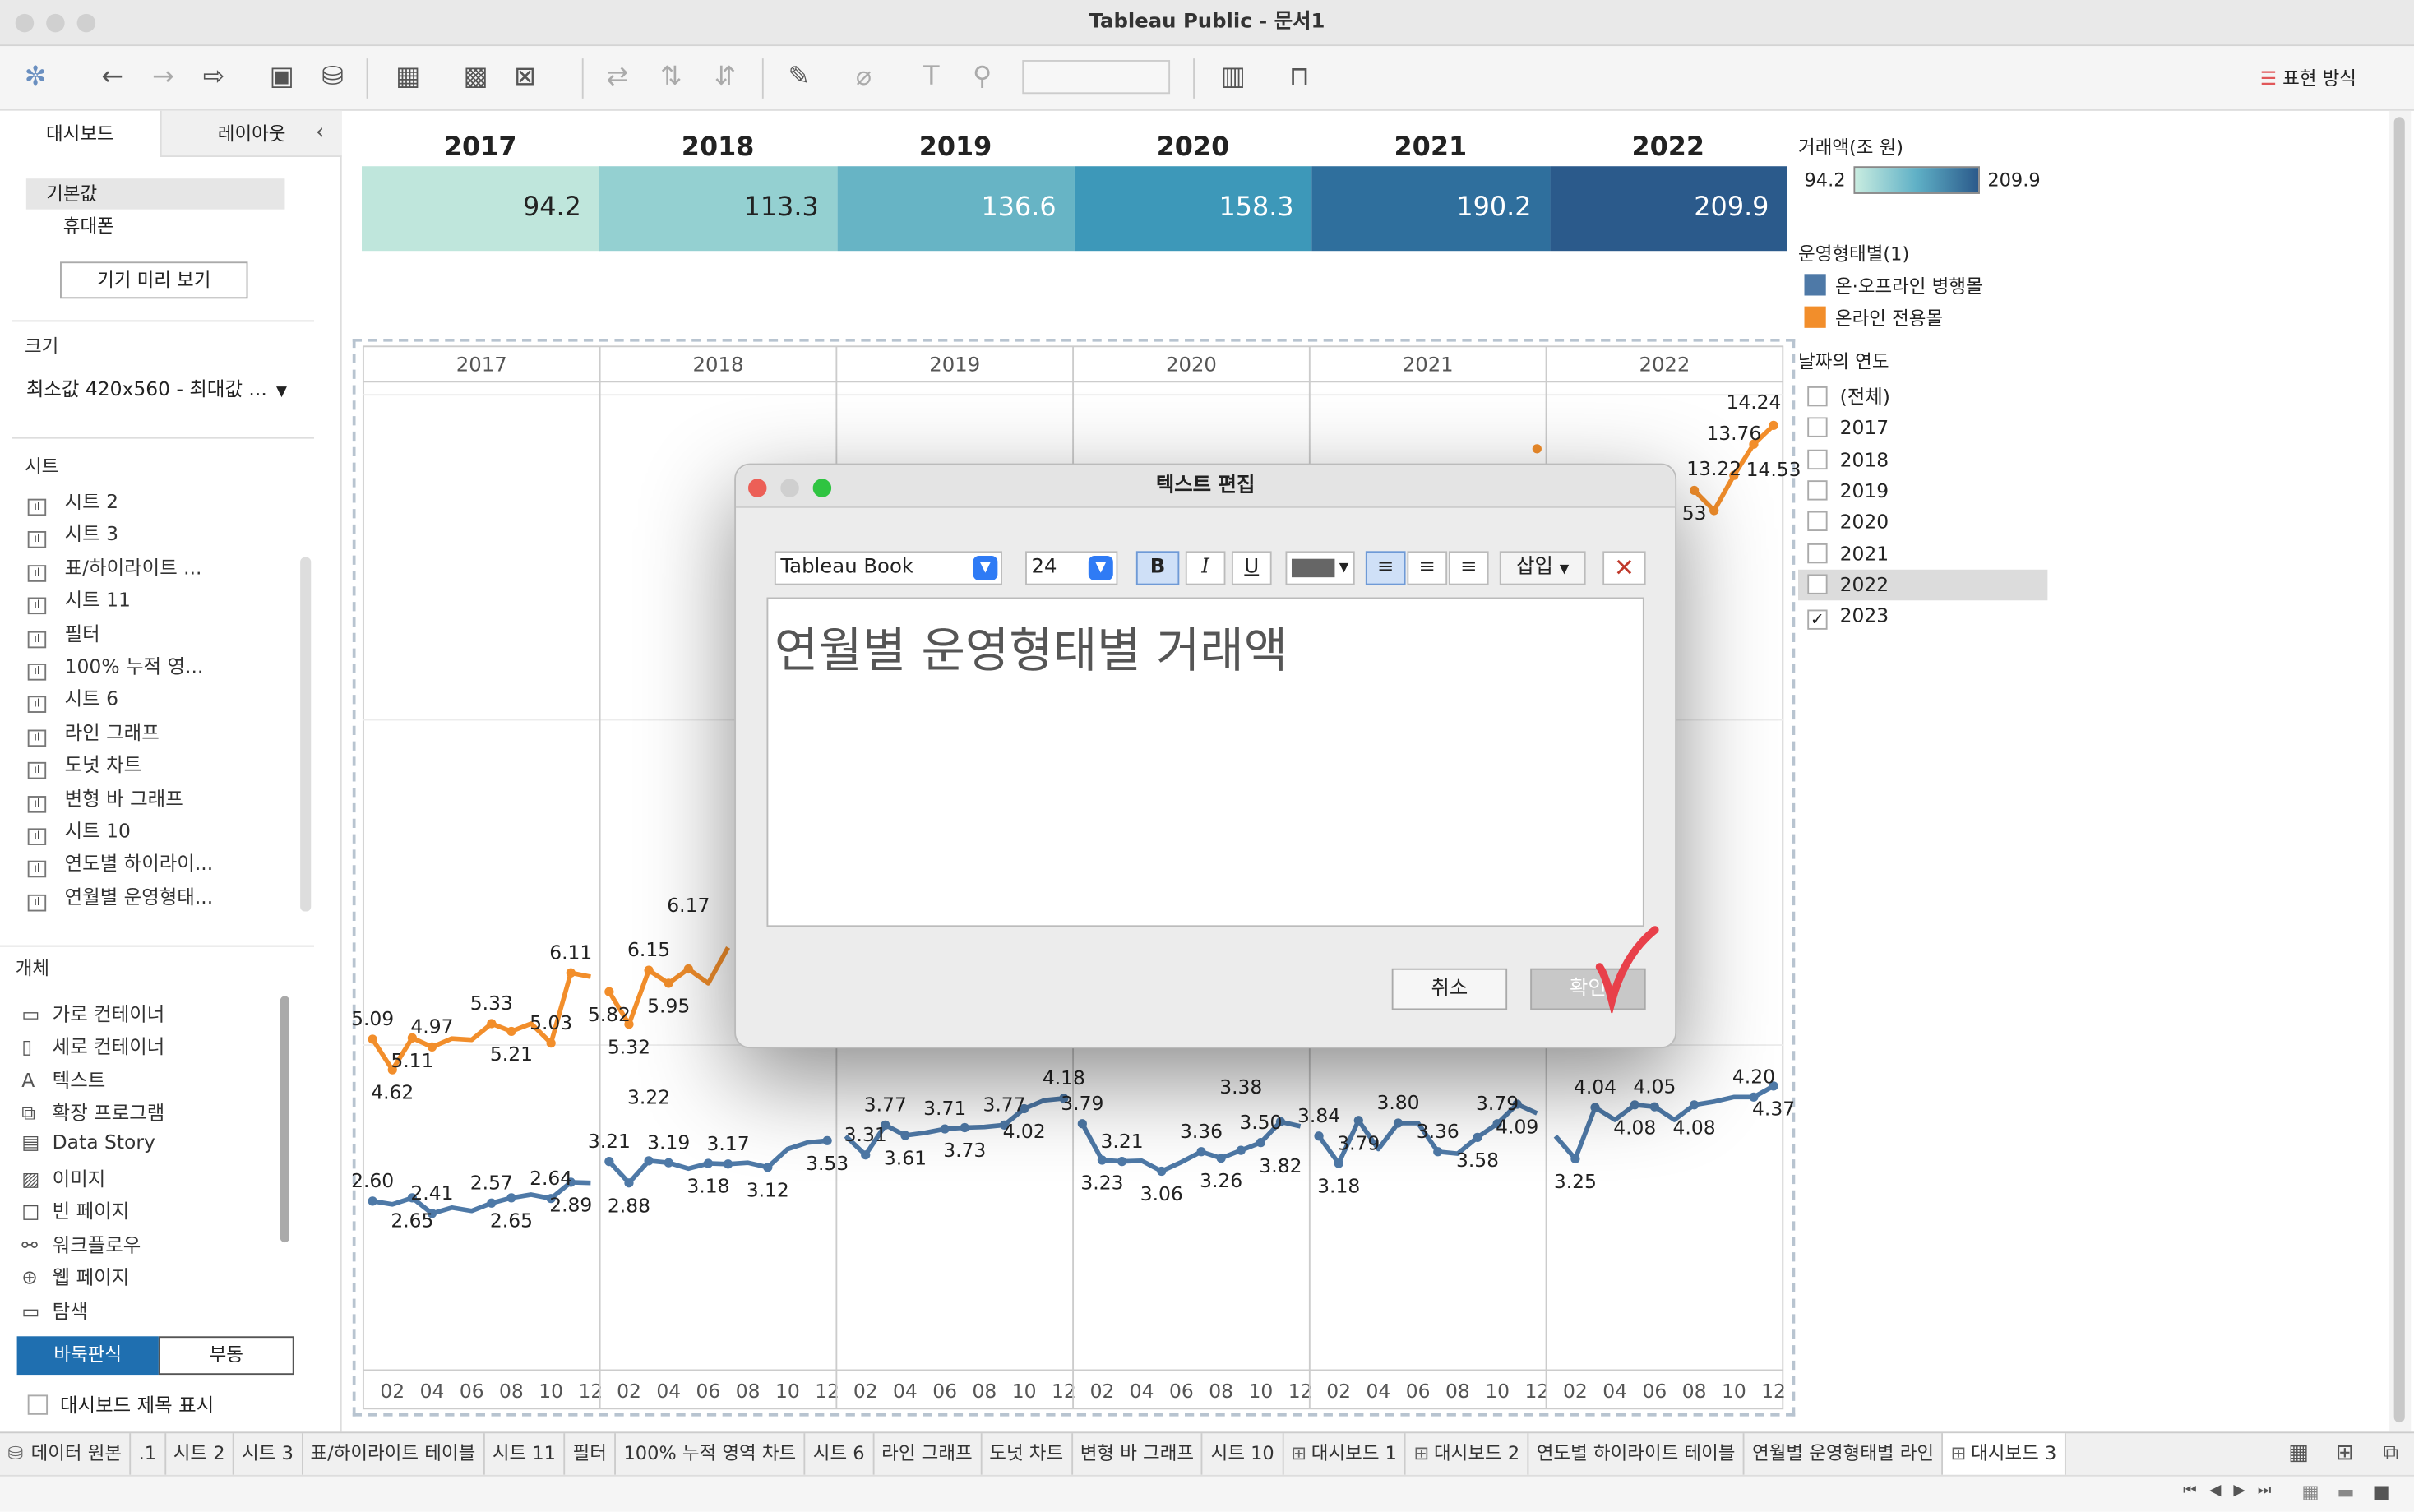 This screenshot has width=2414, height=1512. What do you see at coordinates (332, 77) in the screenshot?
I see `new-data-source-icon: ⛁` at bounding box center [332, 77].